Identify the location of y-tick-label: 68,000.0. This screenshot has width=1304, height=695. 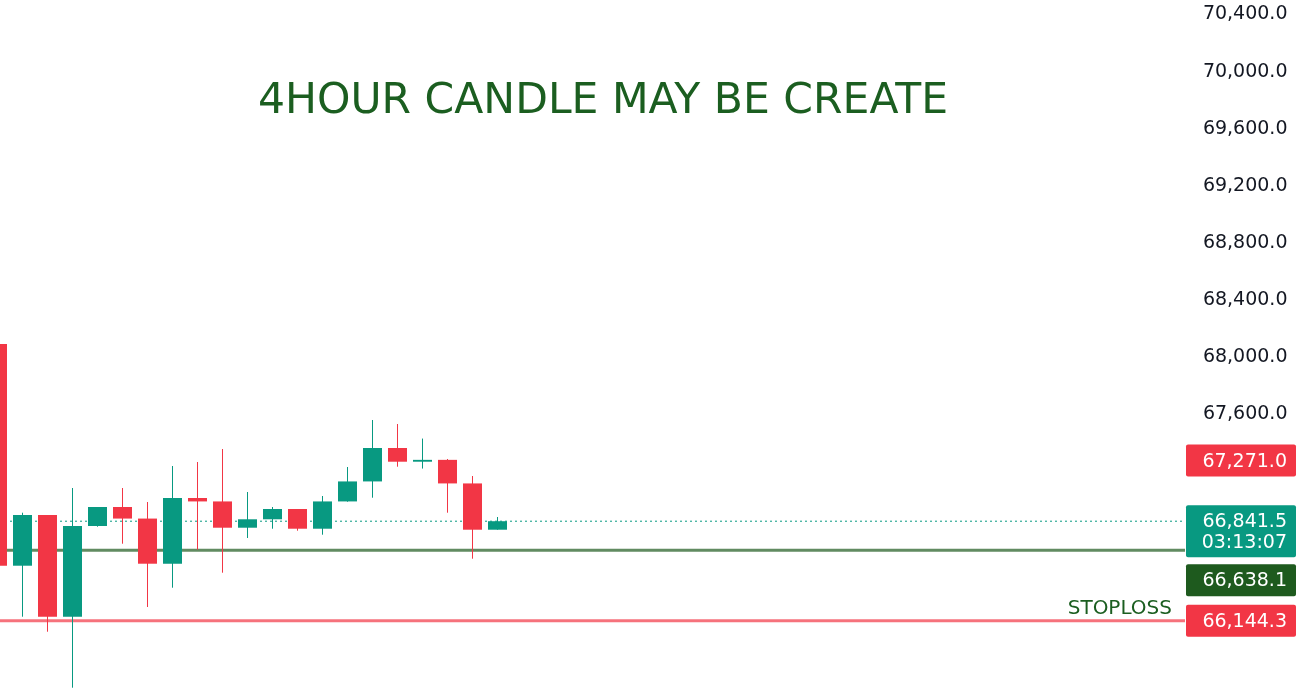
(1245, 355).